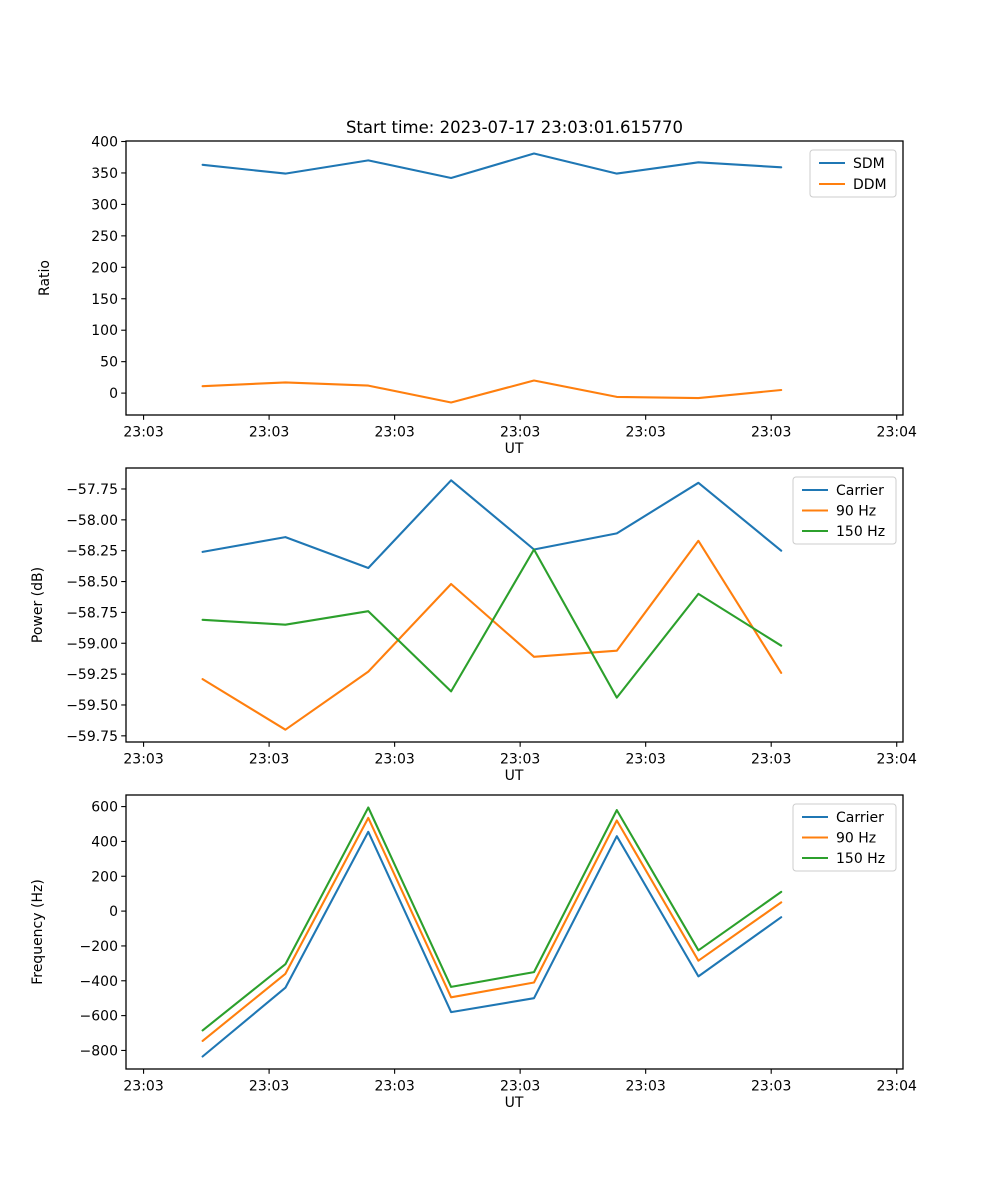 The width and height of the screenshot is (1000, 1200). What do you see at coordinates (92, 675) in the screenshot?
I see `y-tick-label: −59.25` at bounding box center [92, 675].